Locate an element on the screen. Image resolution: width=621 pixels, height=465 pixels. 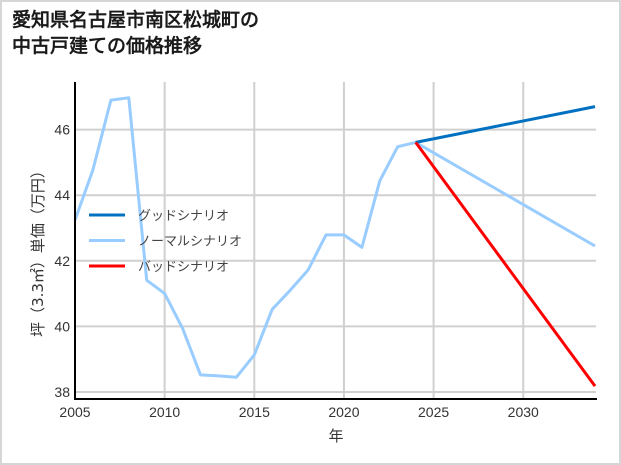
x-tick-label: 2025 is located at coordinates (433, 412).